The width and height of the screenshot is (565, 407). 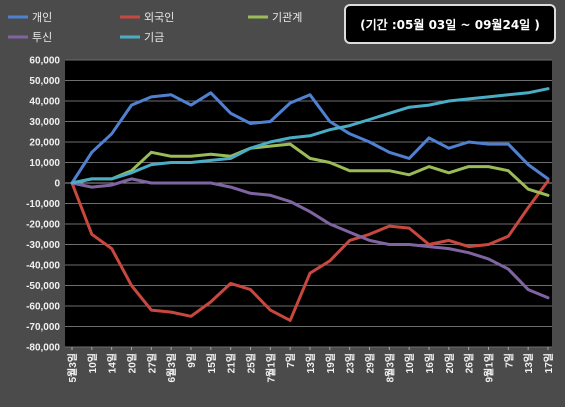 I want to click on x-tick-label: 27일, so click(x=151, y=363).